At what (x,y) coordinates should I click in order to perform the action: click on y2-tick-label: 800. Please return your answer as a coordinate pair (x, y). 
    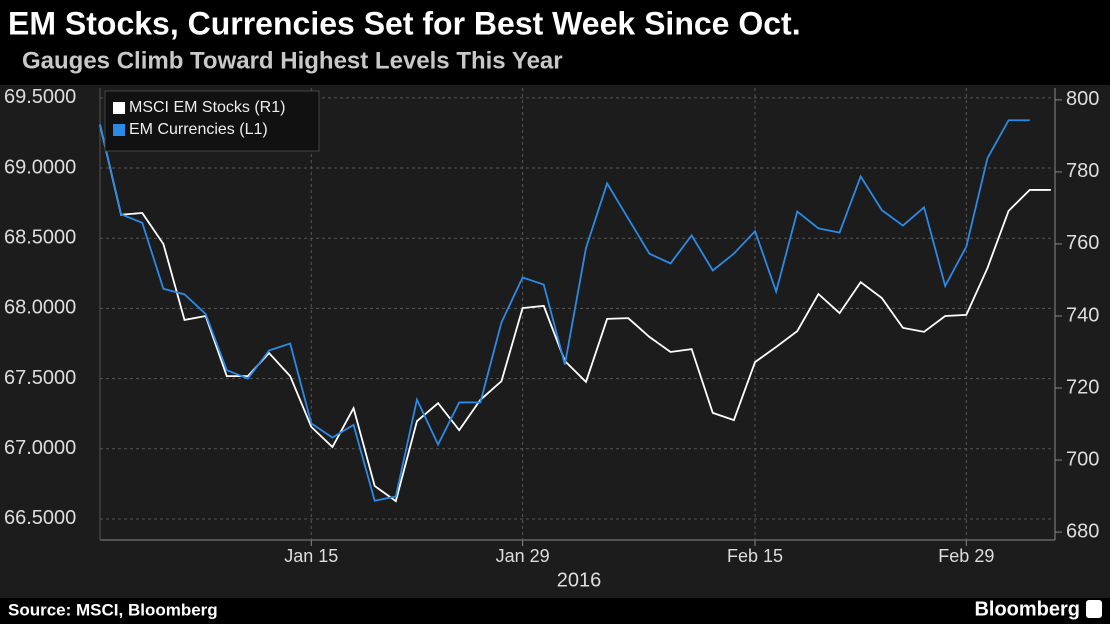
    Looking at the image, I should click on (1082, 99).